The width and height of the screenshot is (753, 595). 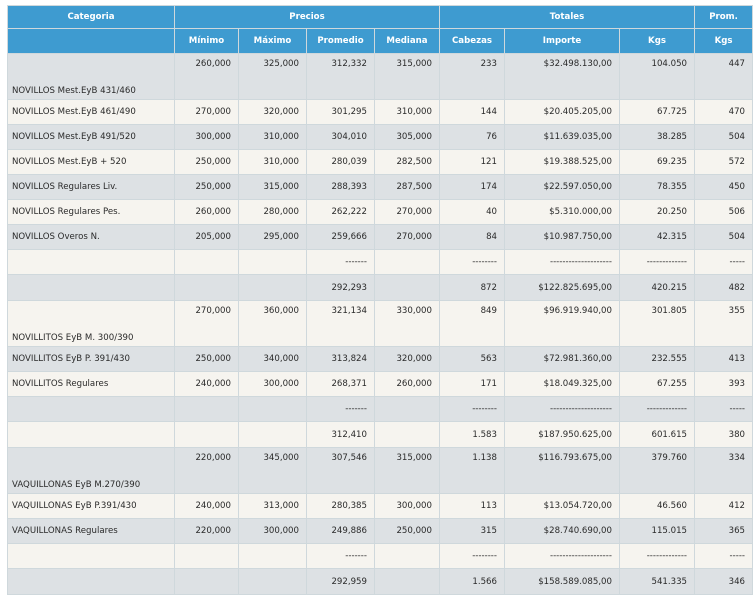 I want to click on cell-mediana: 282,500, so click(x=407, y=162).